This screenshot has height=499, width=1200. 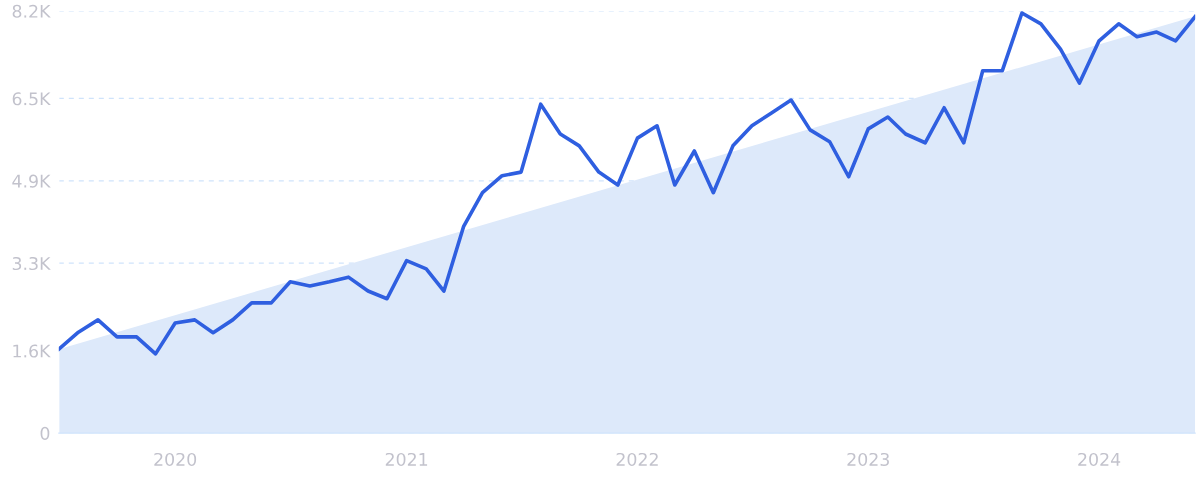 What do you see at coordinates (637, 459) in the screenshot?
I see `x-tick-label: 2022` at bounding box center [637, 459].